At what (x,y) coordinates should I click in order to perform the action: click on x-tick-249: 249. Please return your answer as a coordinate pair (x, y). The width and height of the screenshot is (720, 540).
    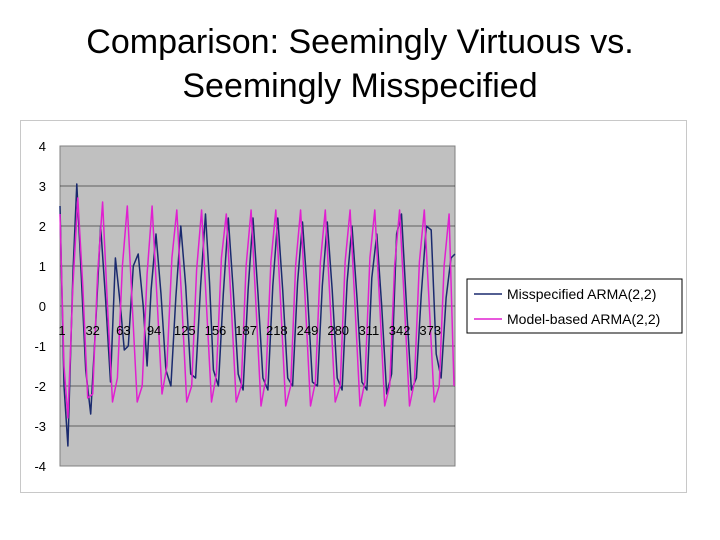
    Looking at the image, I should click on (308, 330).